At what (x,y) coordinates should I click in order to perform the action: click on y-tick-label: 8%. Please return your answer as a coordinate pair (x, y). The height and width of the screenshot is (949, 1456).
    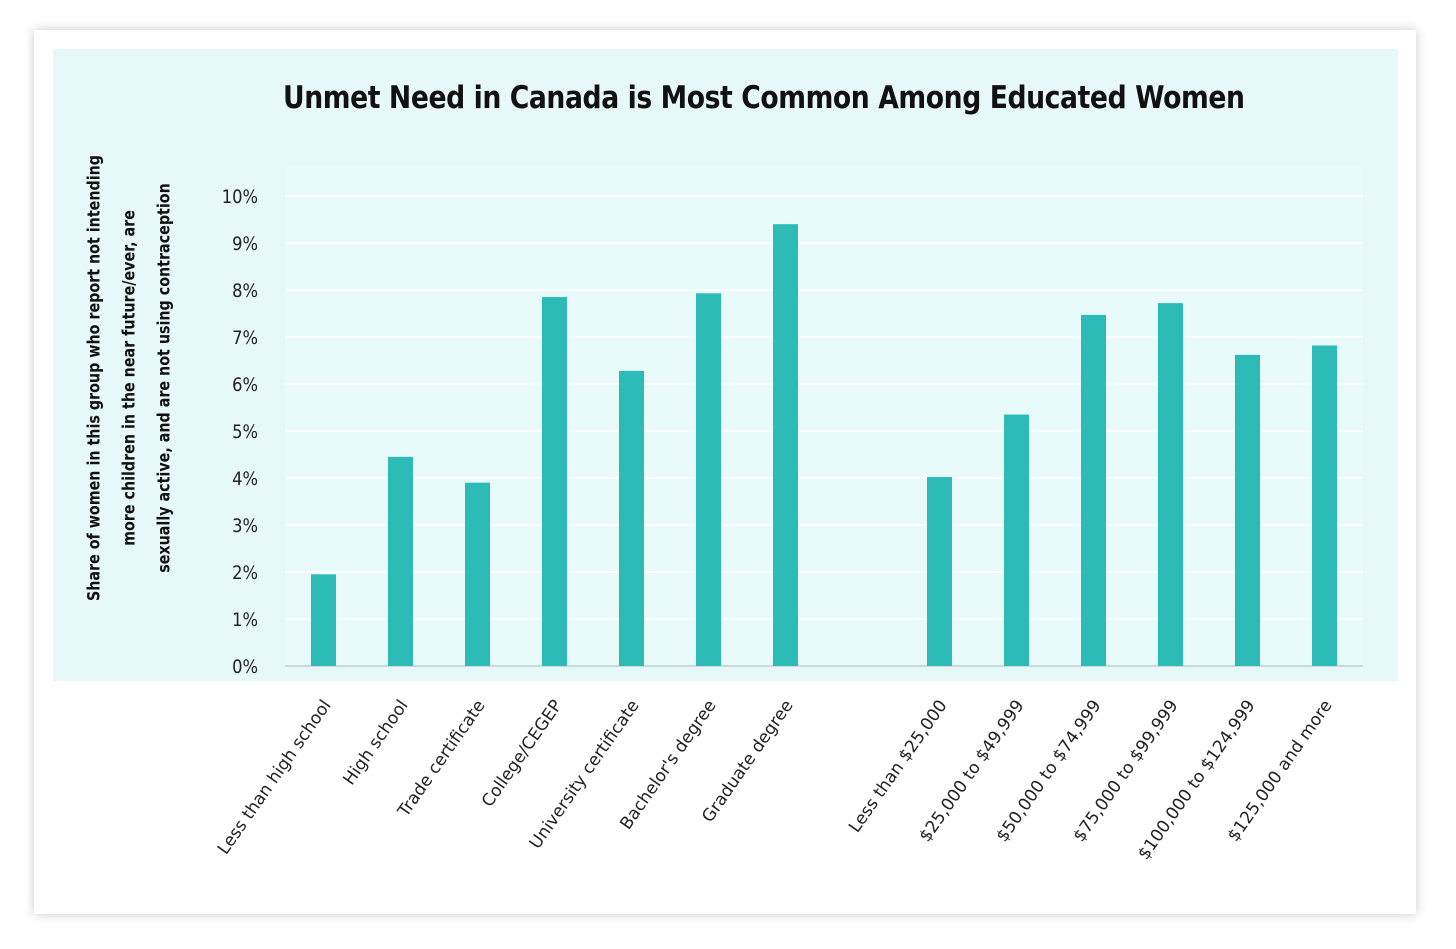
    Looking at the image, I should click on (245, 291).